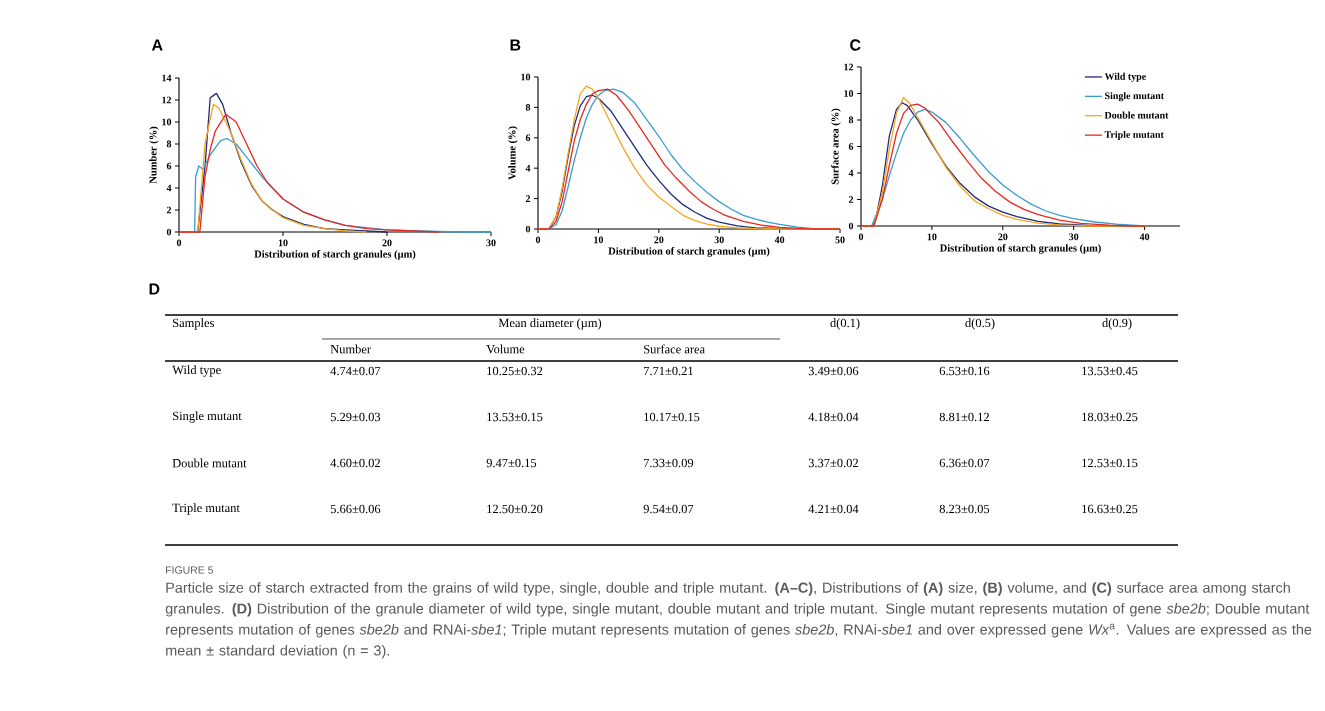 The width and height of the screenshot is (1325, 711). Describe the element at coordinates (964, 417) in the screenshot. I see `text: 8.81±0.12` at that location.